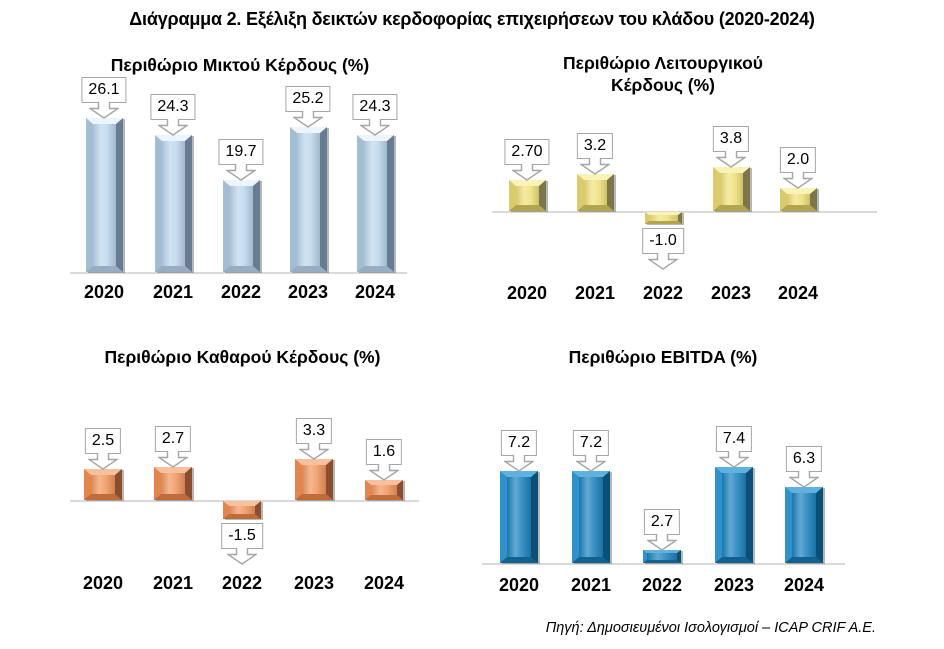 The image size is (944, 649). What do you see at coordinates (734, 439) in the screenshot?
I see `data-label-callout: 7.4` at bounding box center [734, 439].